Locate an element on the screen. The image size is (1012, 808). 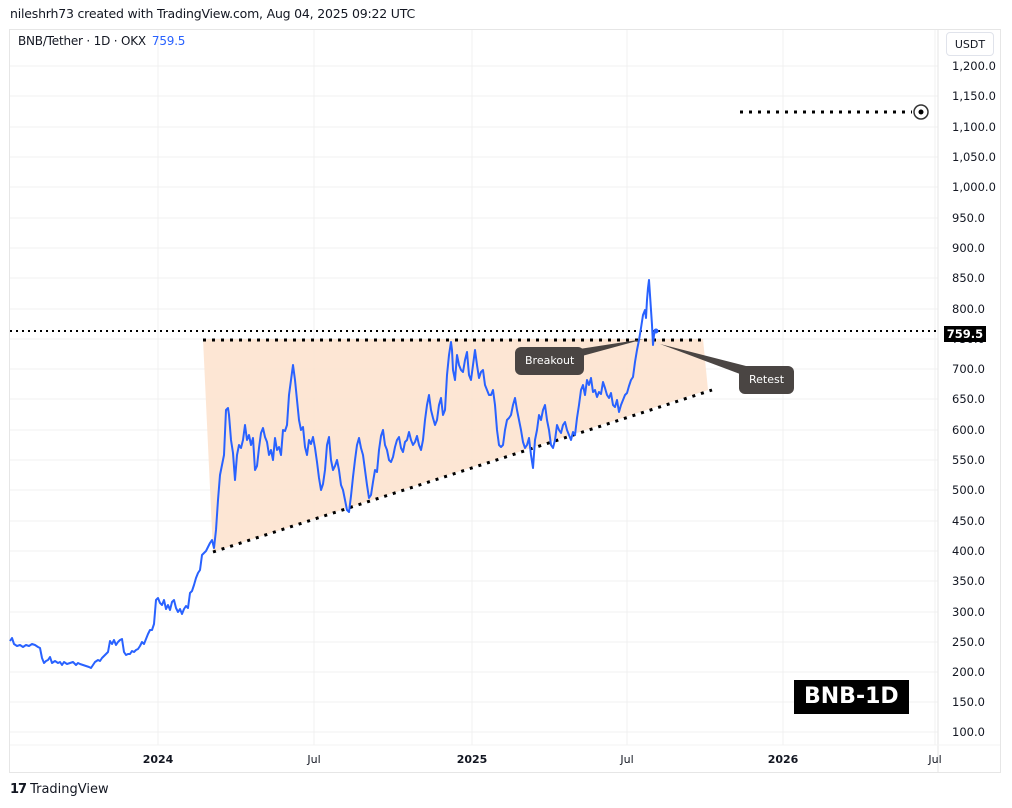
svg-text: 400.0 is located at coordinates (968, 551).